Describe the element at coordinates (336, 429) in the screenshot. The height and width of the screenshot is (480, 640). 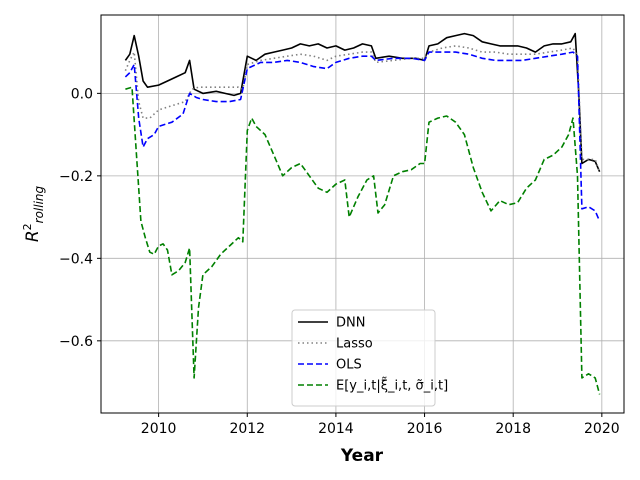
I see `x-tick-label: 2014` at that location.